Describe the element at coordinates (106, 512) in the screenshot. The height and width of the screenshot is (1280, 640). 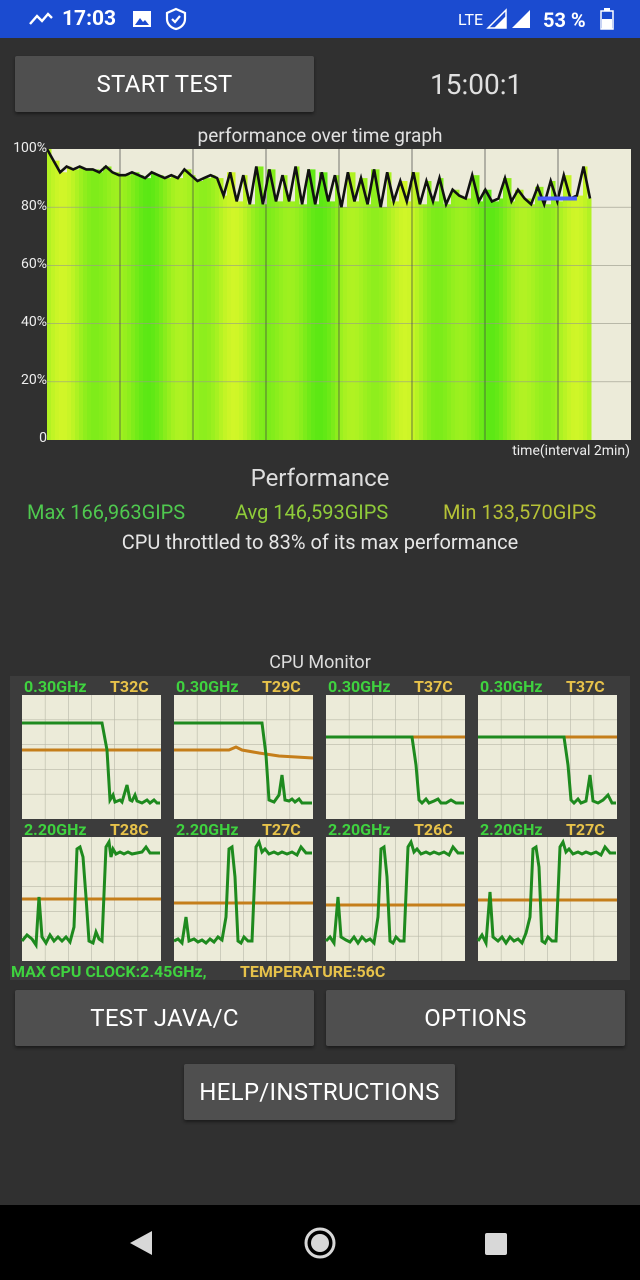
I see `max-performance: Max 166,963GIPS` at that location.